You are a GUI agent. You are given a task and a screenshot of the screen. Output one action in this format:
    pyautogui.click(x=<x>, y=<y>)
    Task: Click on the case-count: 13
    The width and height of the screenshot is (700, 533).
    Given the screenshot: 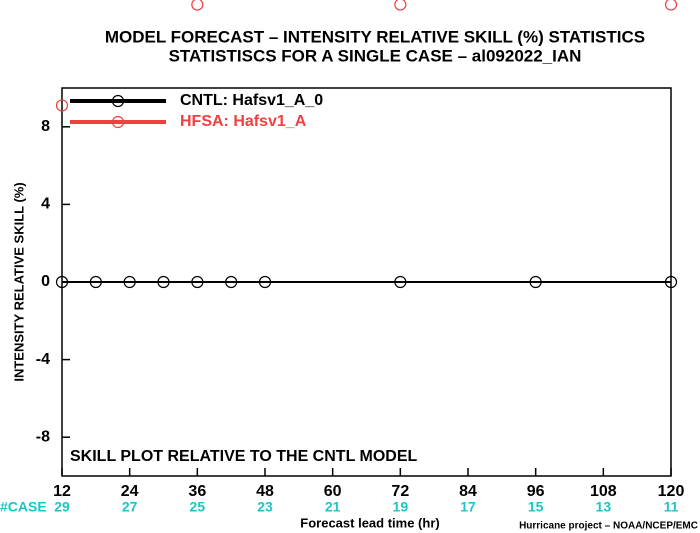 What is the action you would take?
    pyautogui.click(x=604, y=507)
    